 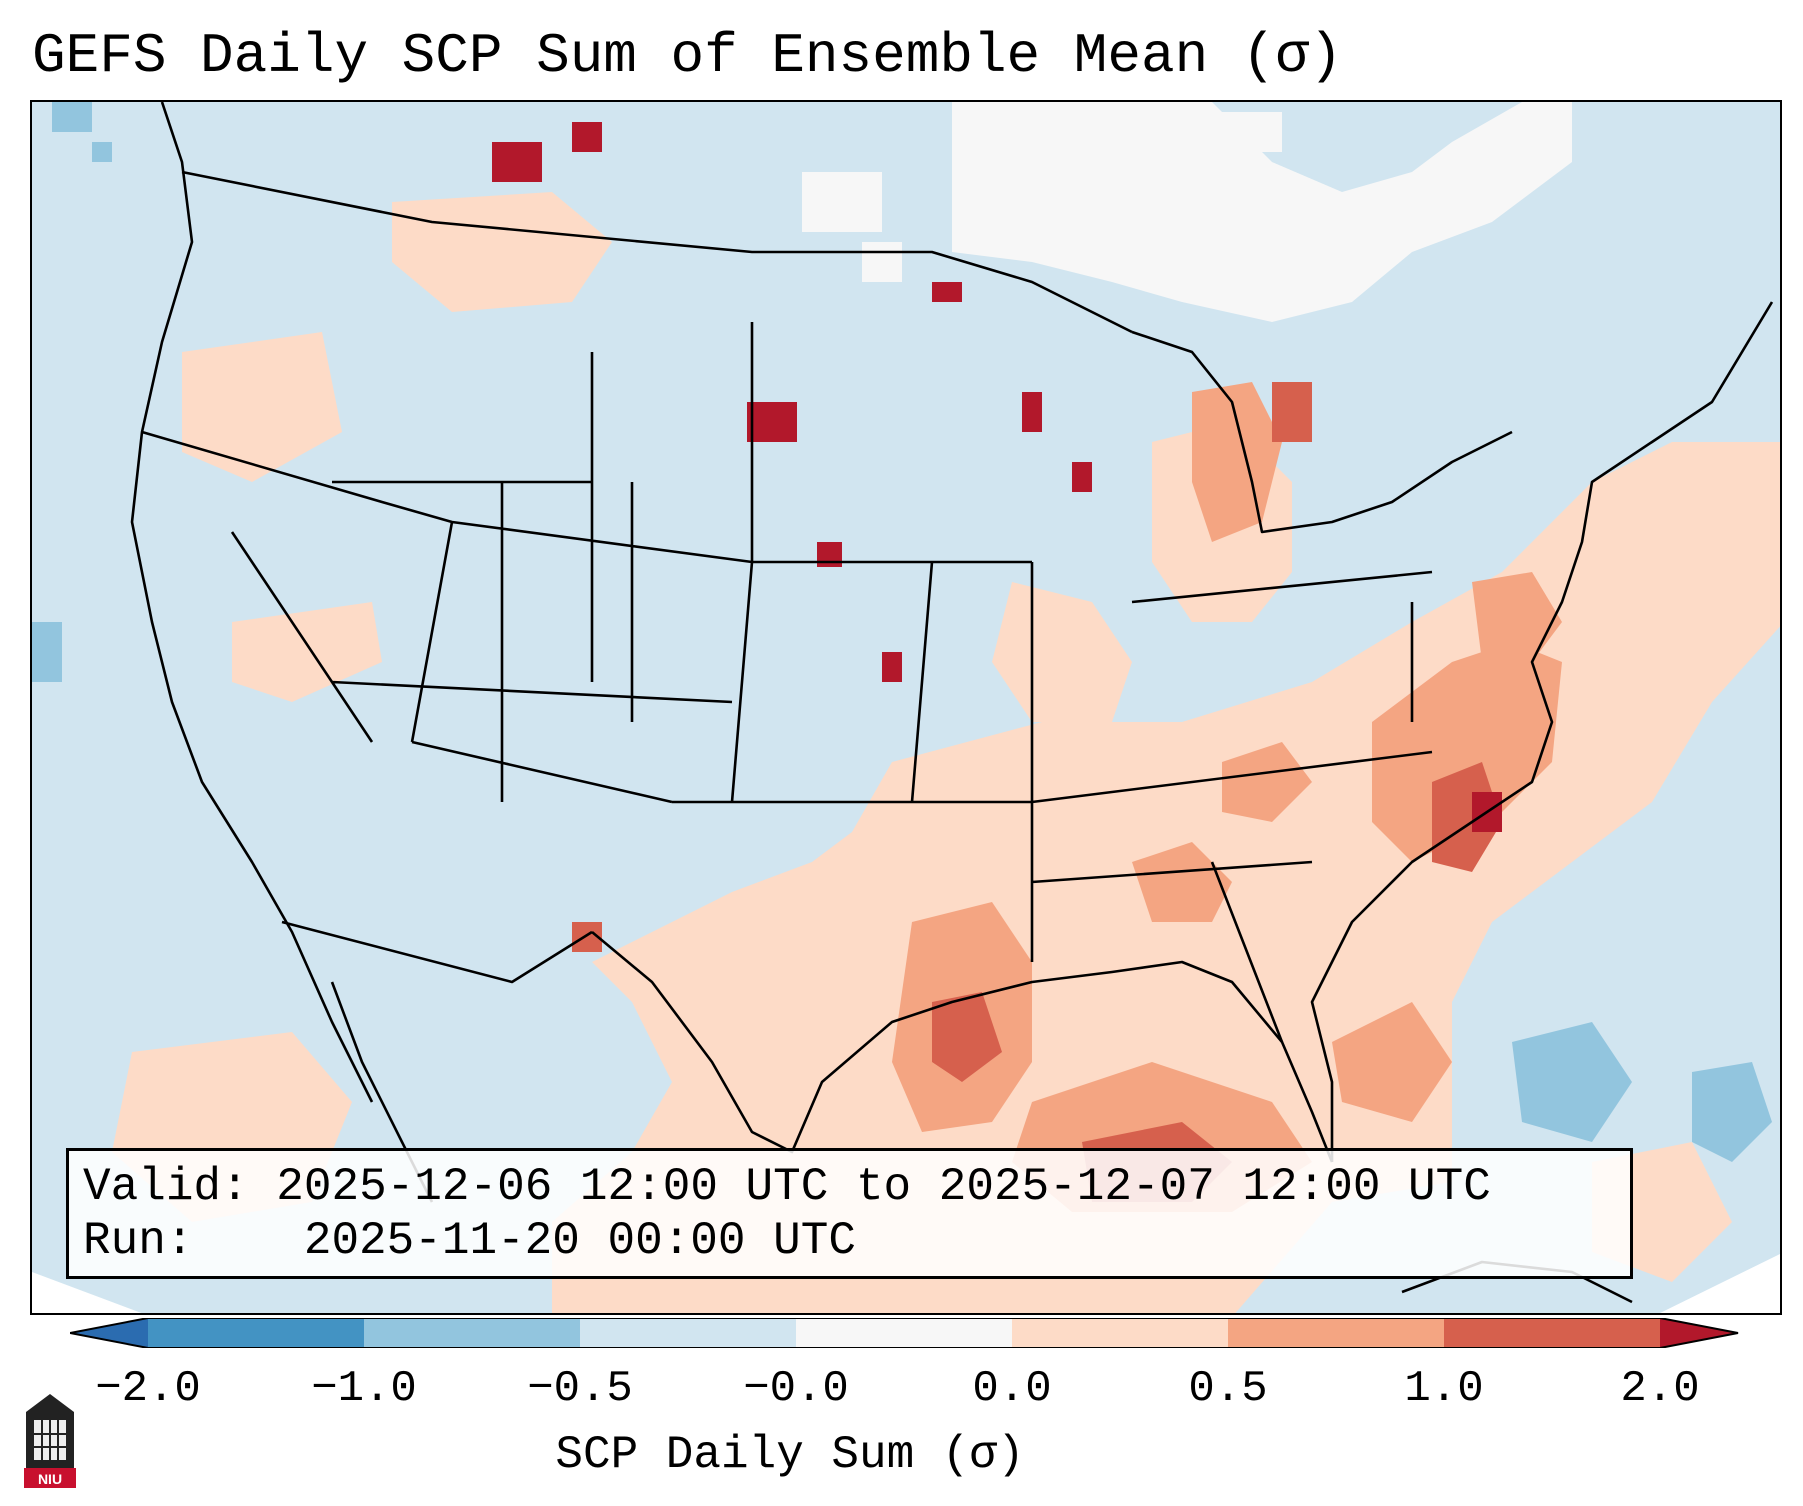 I want to click on colorbar-tick-label: −0.0, so click(x=796, y=1389).